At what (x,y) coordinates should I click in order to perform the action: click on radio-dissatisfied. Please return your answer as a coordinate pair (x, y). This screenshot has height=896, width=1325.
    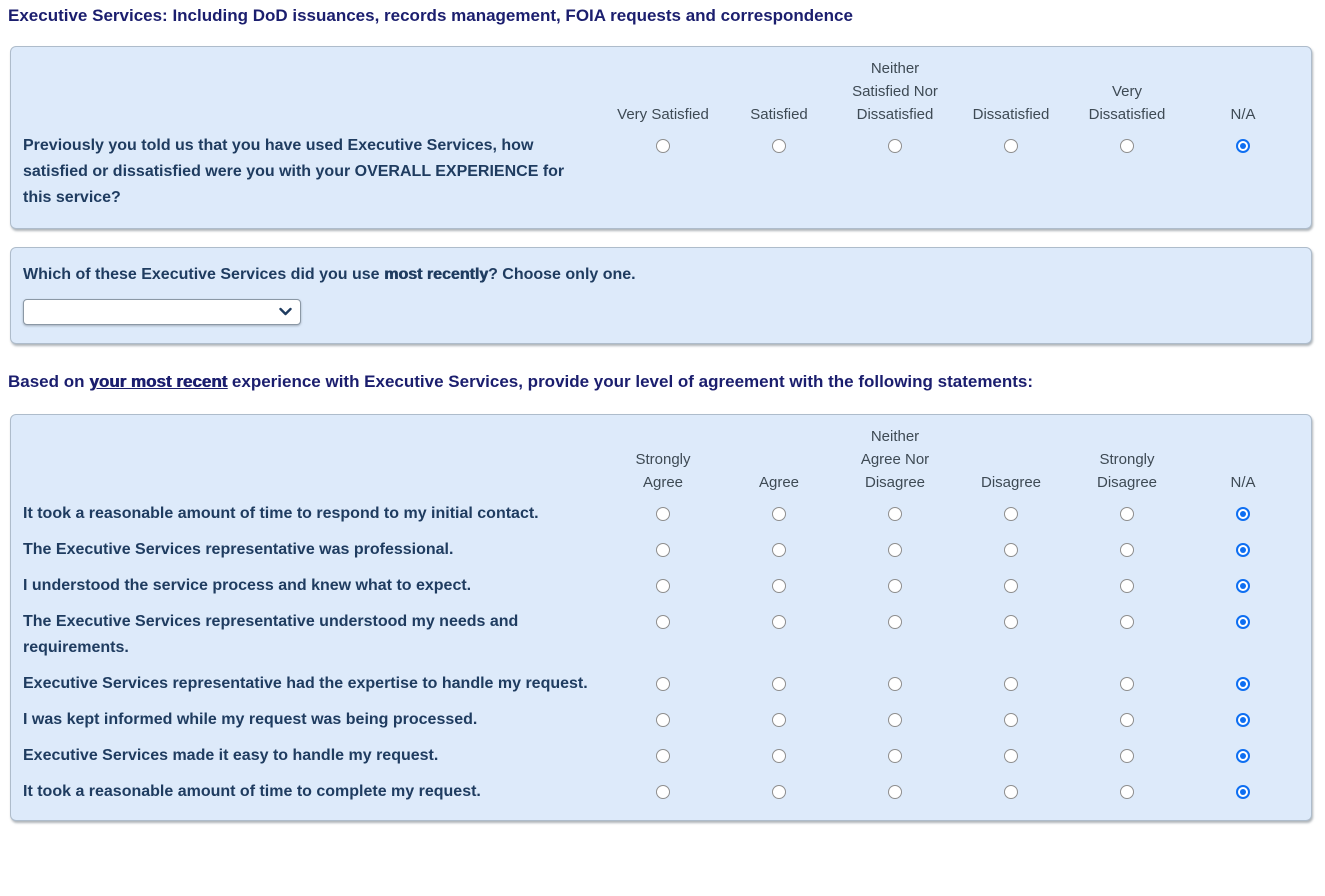
    Looking at the image, I should click on (1011, 146).